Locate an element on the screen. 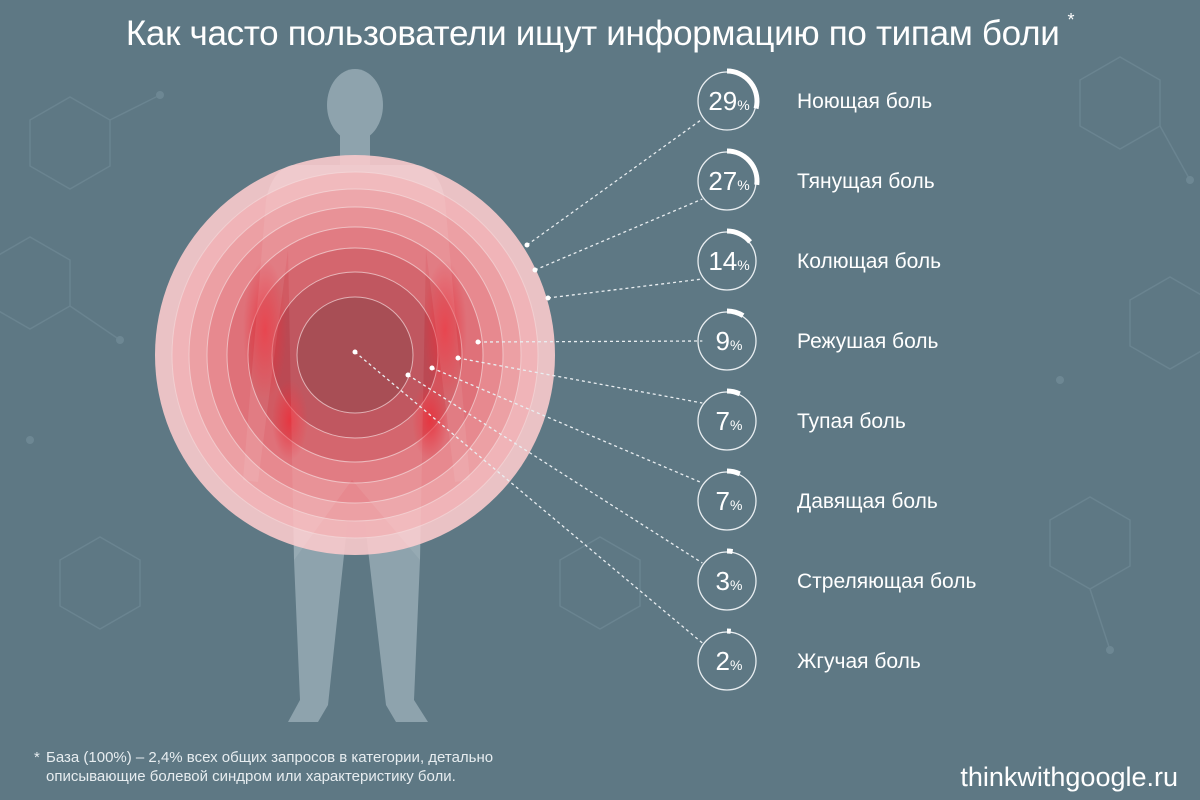 This screenshot has width=1200, height=800. value-label: 27% is located at coordinates (728, 181).